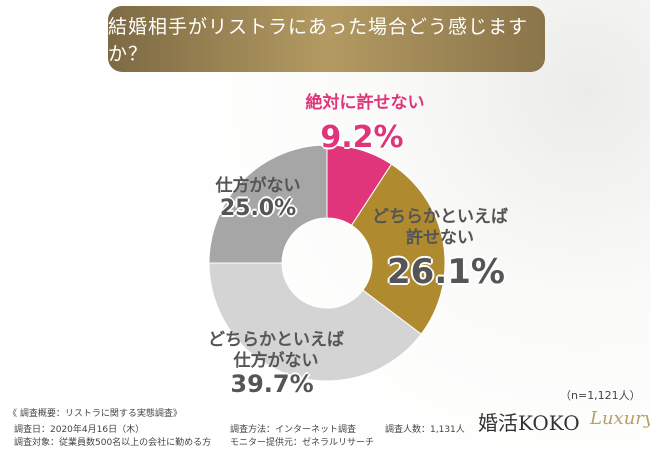 This screenshot has height=450, width=650. I want to click on sample-size: （n=1,121人）, so click(600, 395).